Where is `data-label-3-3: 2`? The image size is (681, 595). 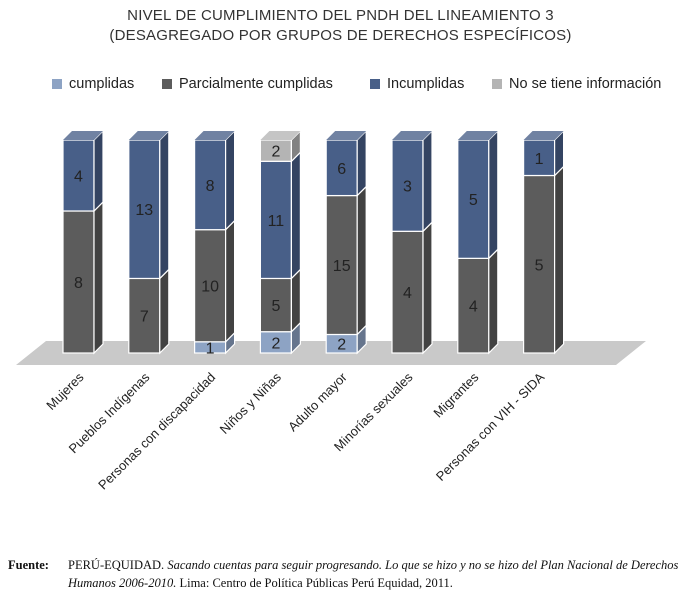 data-label-3-3: 2 is located at coordinates (275, 152).